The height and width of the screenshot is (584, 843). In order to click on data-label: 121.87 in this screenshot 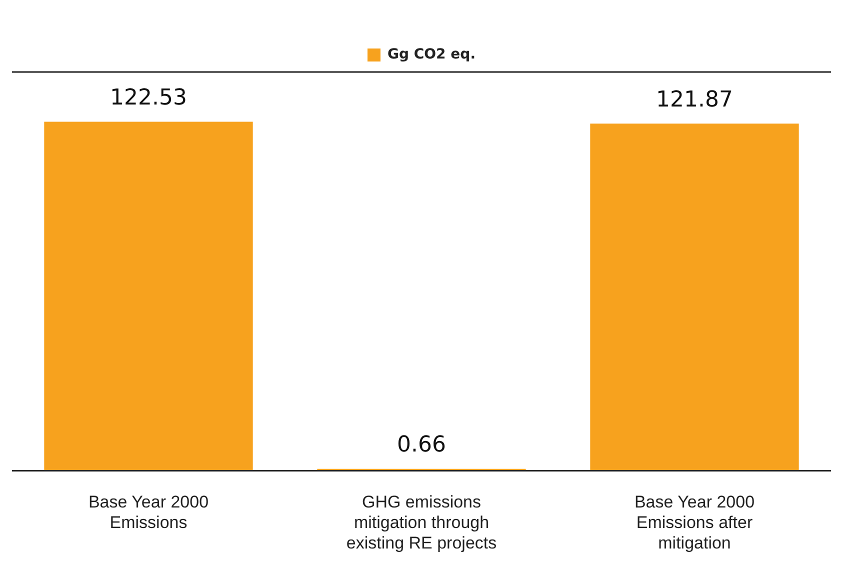, I will do `click(694, 99)`.